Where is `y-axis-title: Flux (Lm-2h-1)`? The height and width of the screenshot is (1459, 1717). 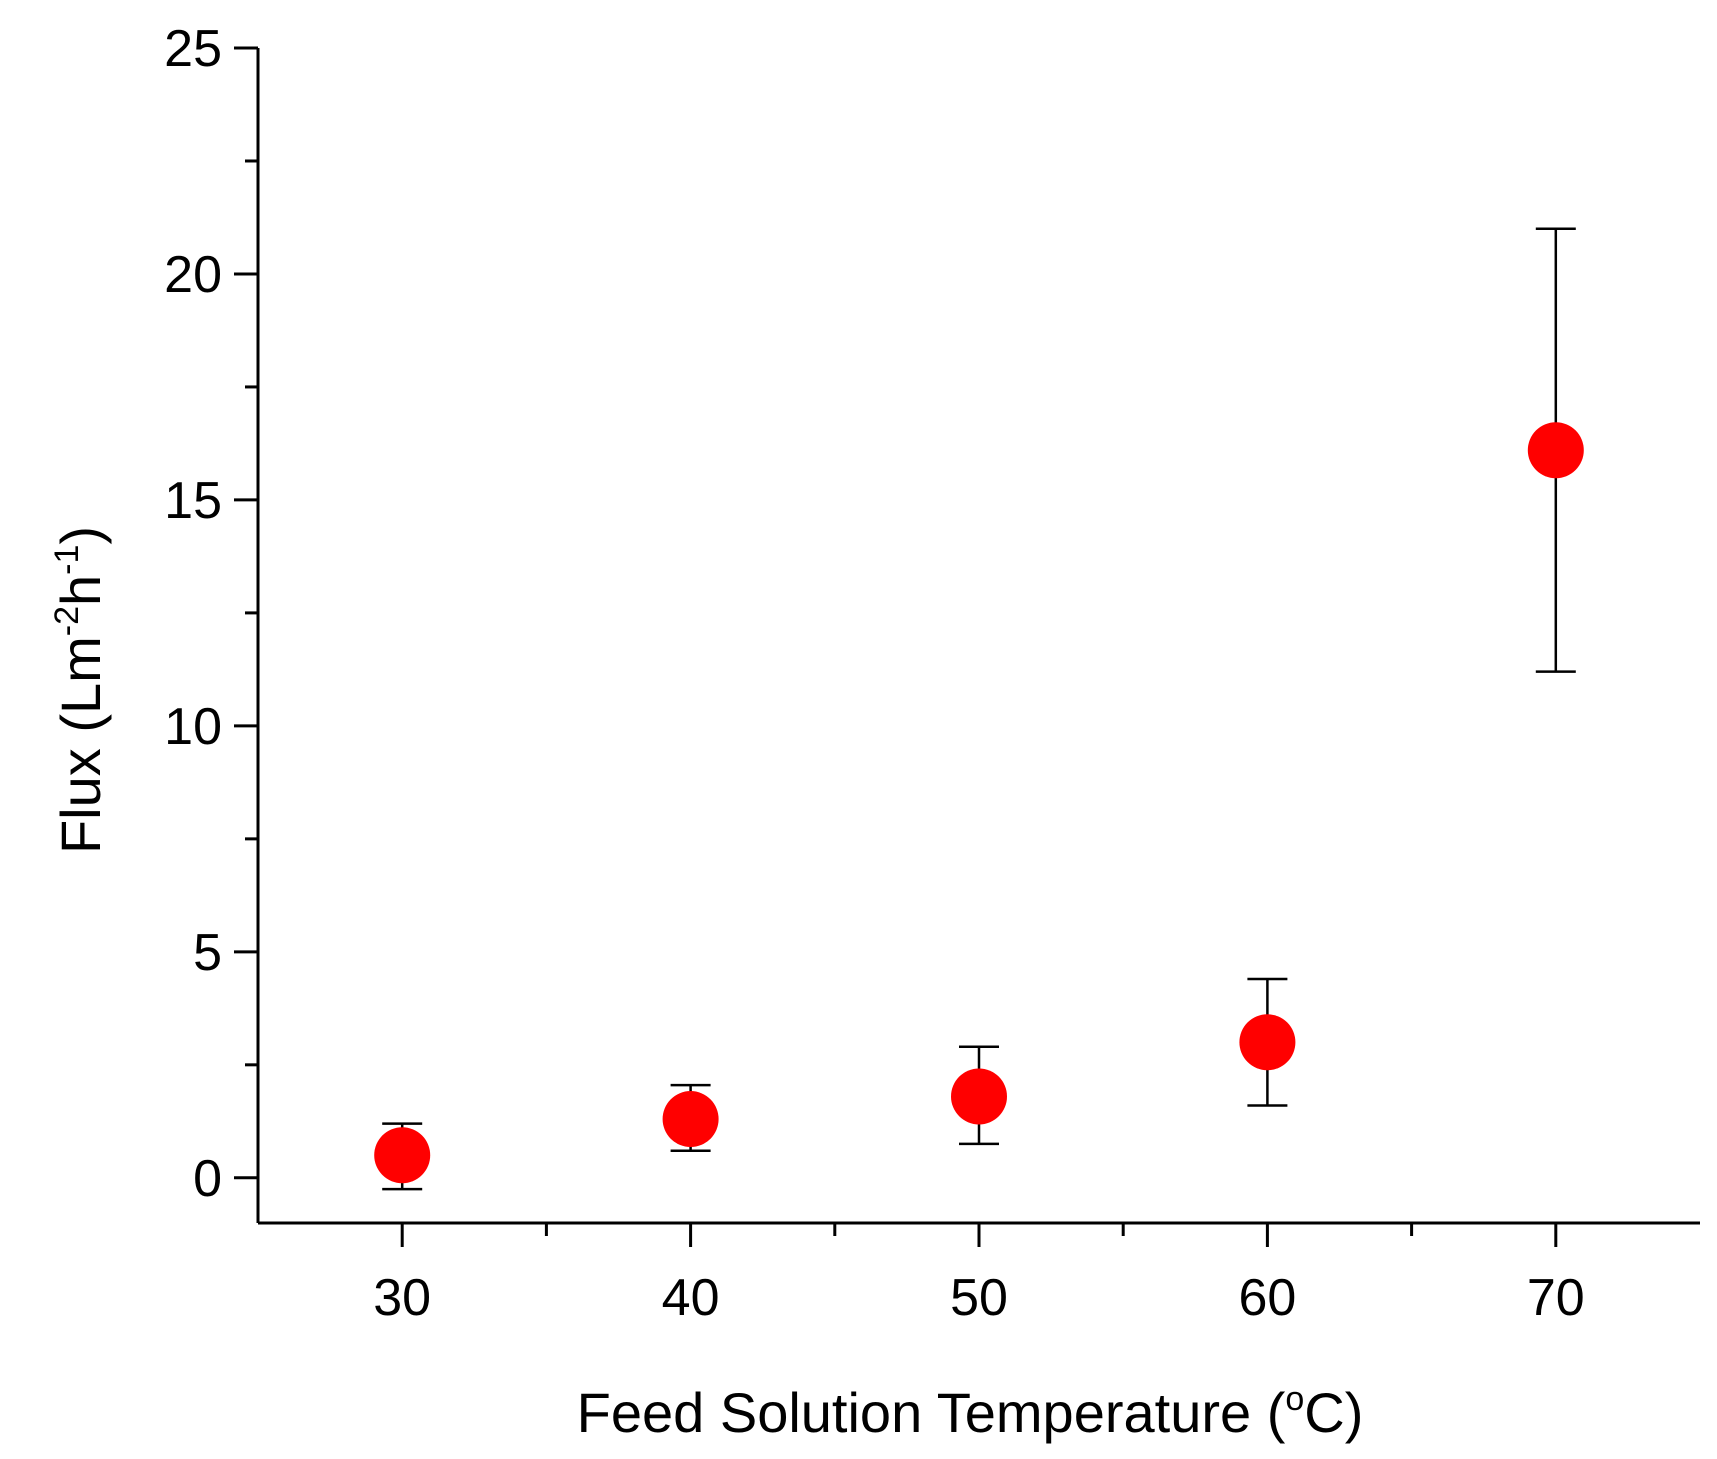 y-axis-title: Flux (Lm-2h-1) is located at coordinates (80, 690).